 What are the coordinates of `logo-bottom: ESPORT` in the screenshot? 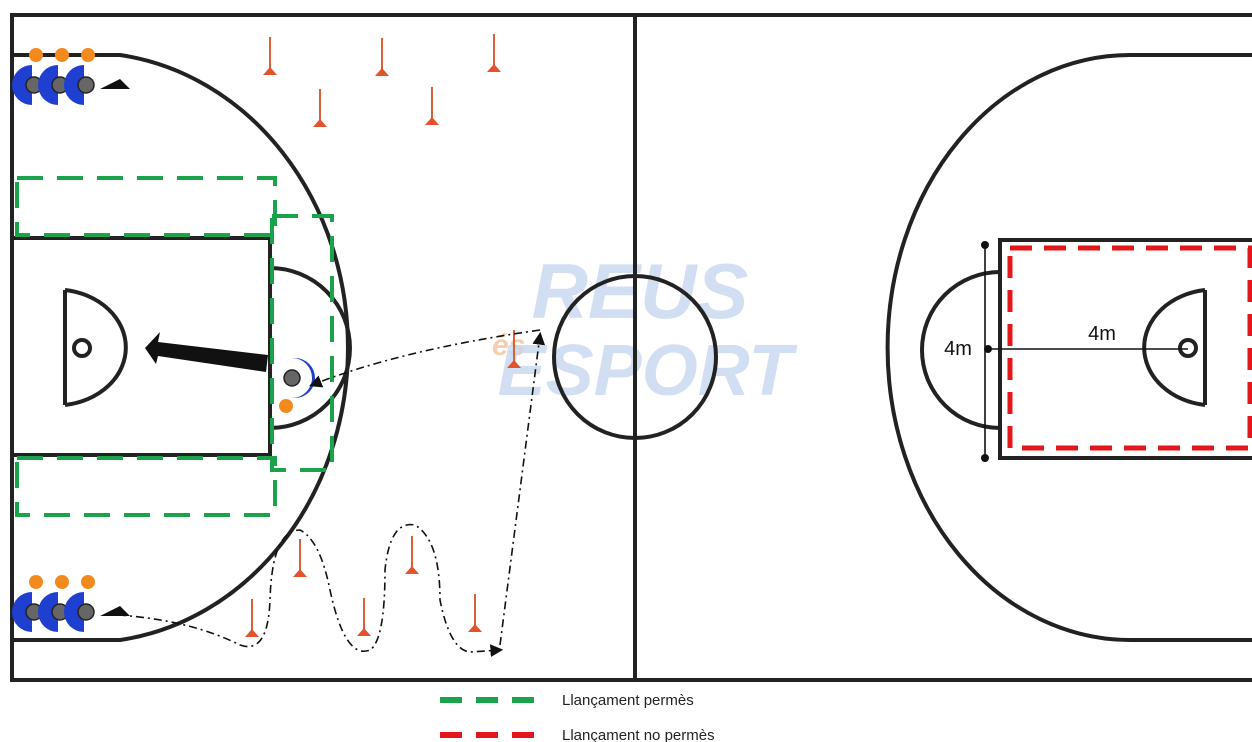 It's located at (648, 371).